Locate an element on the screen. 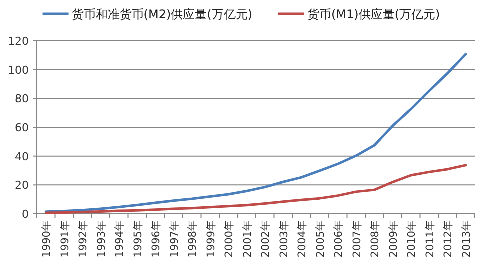  y-tick-label: 20 is located at coordinates (22, 185).